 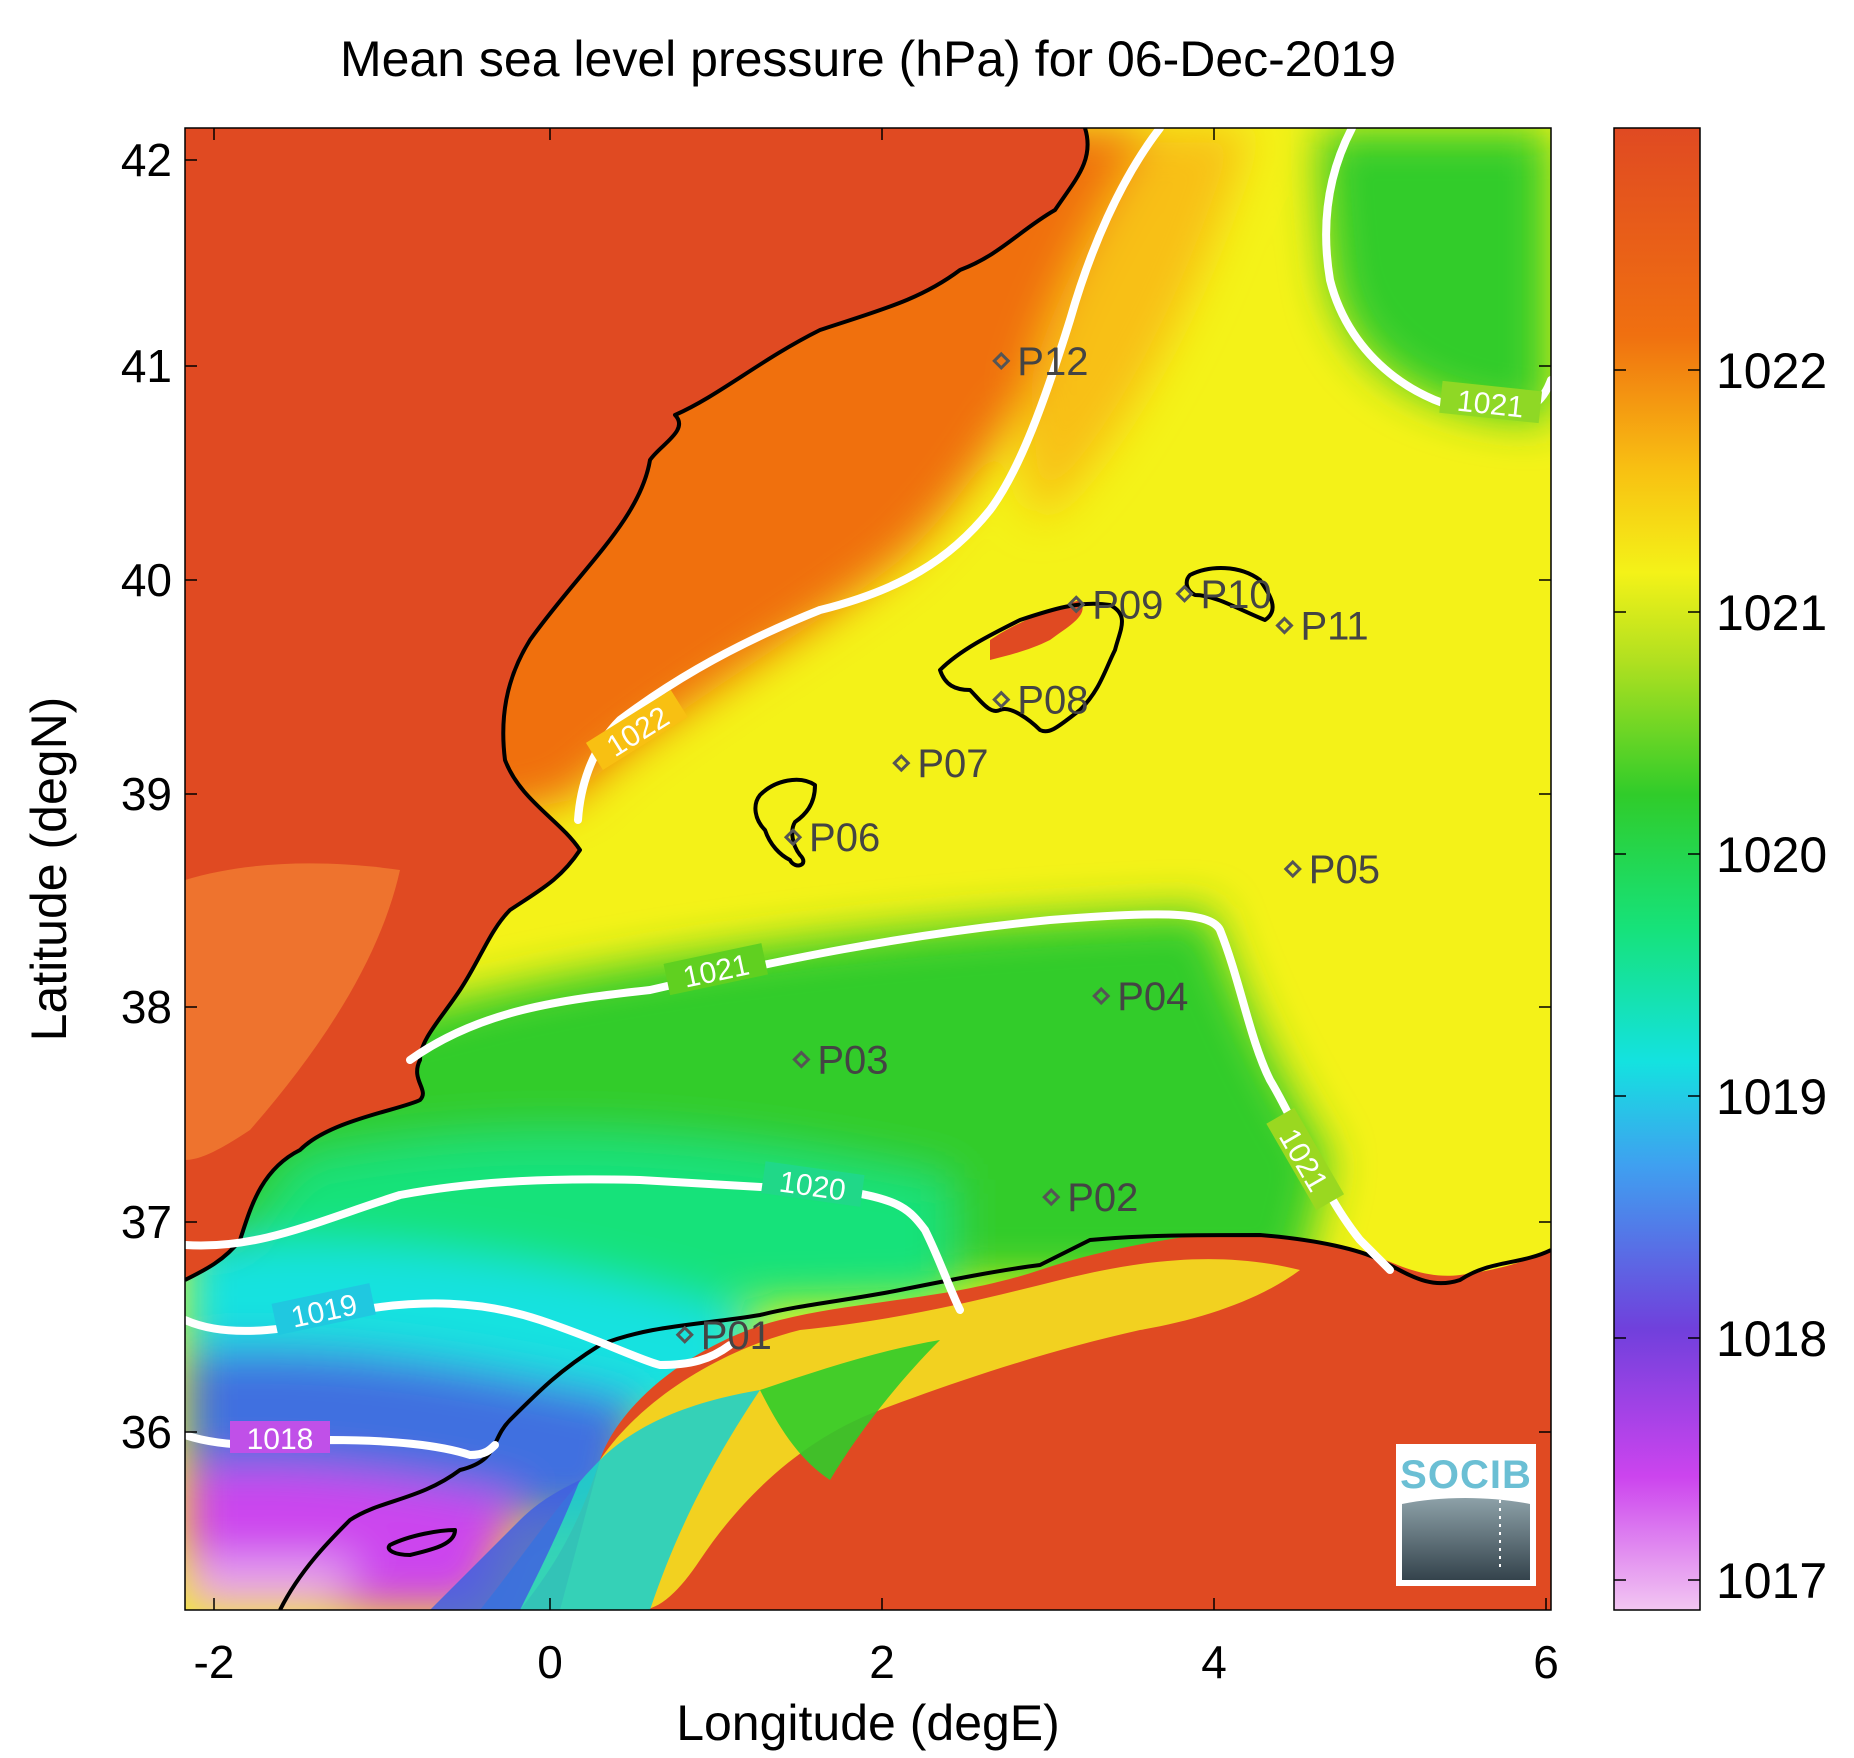 I want to click on station-point: P11, so click(x=1322, y=627).